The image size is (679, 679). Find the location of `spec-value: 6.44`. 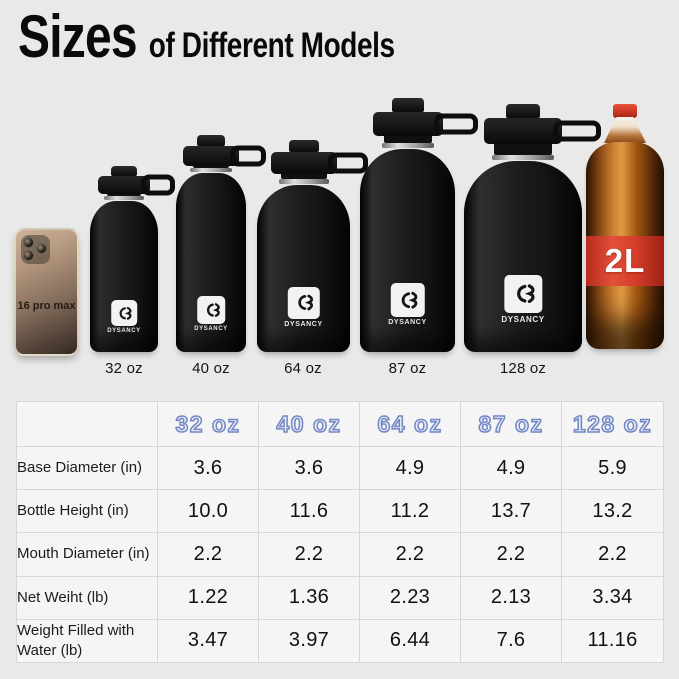

spec-value: 6.44 is located at coordinates (410, 641).